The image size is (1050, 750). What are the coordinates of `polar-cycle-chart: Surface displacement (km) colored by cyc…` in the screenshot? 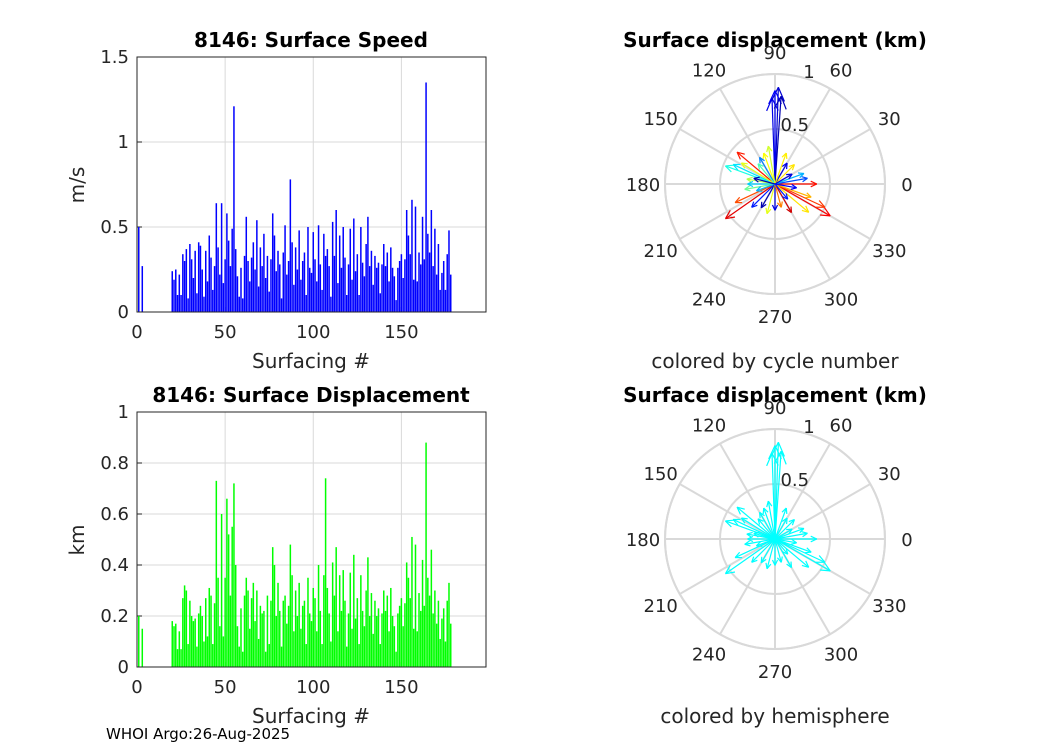 It's located at (775, 200).